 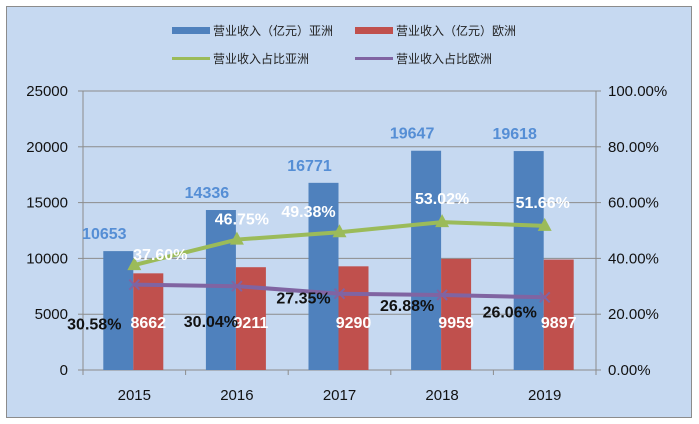 What do you see at coordinates (160, 255) in the screenshot?
I see `data-label-asia-share: 37.60%` at bounding box center [160, 255].